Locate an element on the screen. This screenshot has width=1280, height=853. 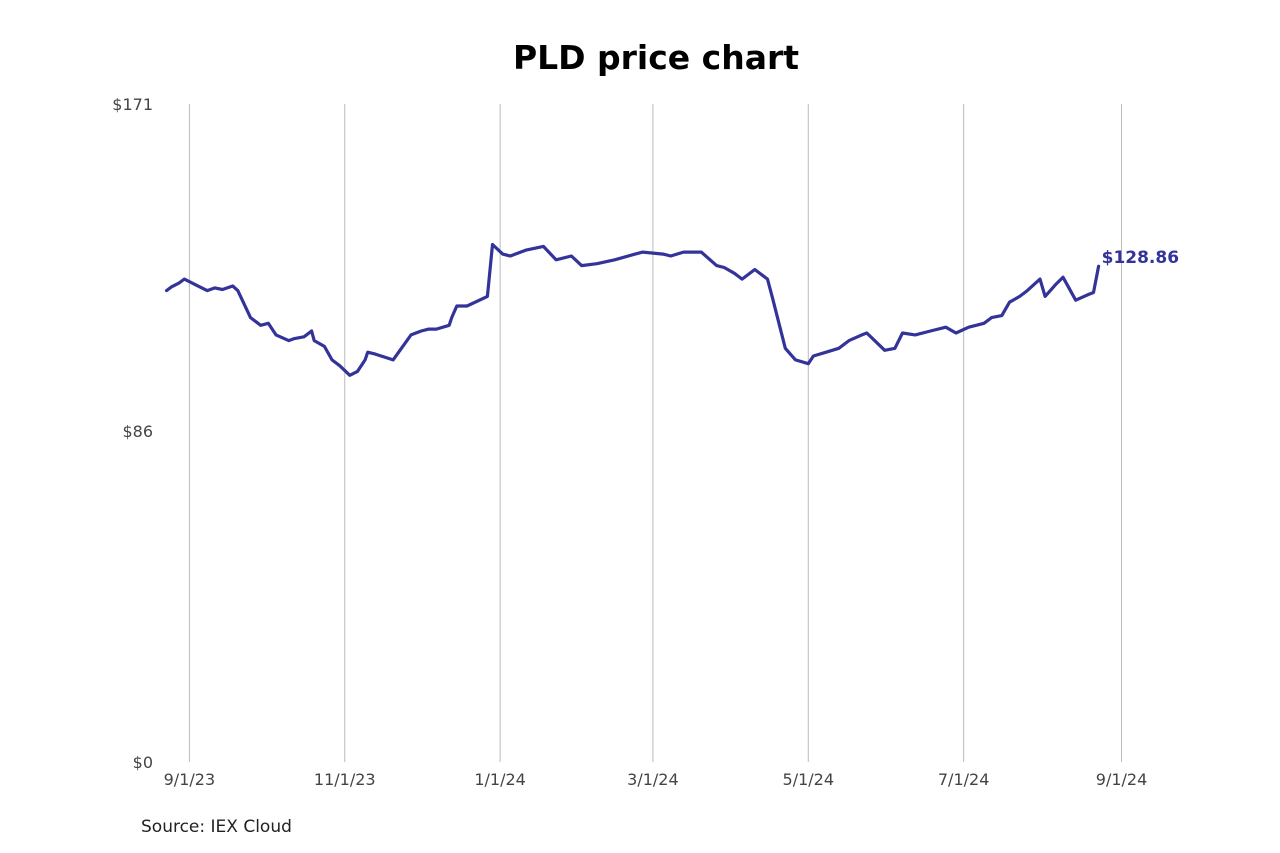
chart-title: PLD price chart is located at coordinates (656, 57).